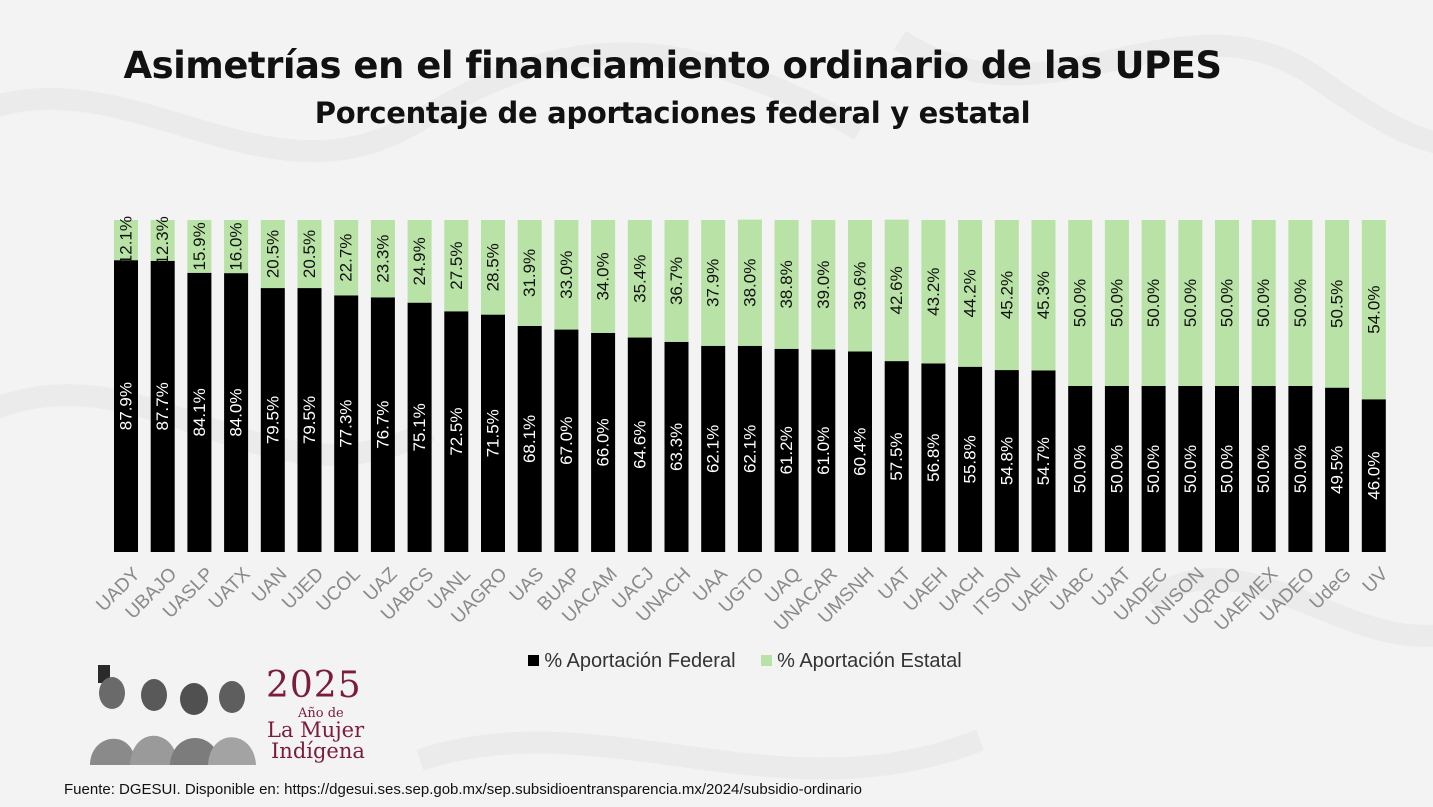 The width and height of the screenshot is (1433, 807). Describe the element at coordinates (162, 406) in the screenshot. I see `bar-federal-UBAJO` at that location.